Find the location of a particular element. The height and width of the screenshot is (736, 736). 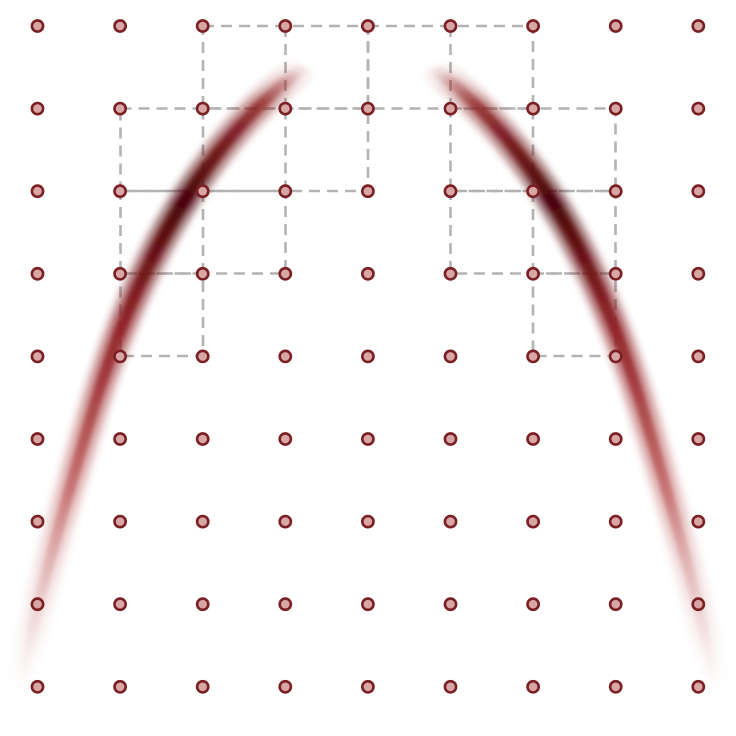

patch-right-row3 is located at coordinates (574, 315).